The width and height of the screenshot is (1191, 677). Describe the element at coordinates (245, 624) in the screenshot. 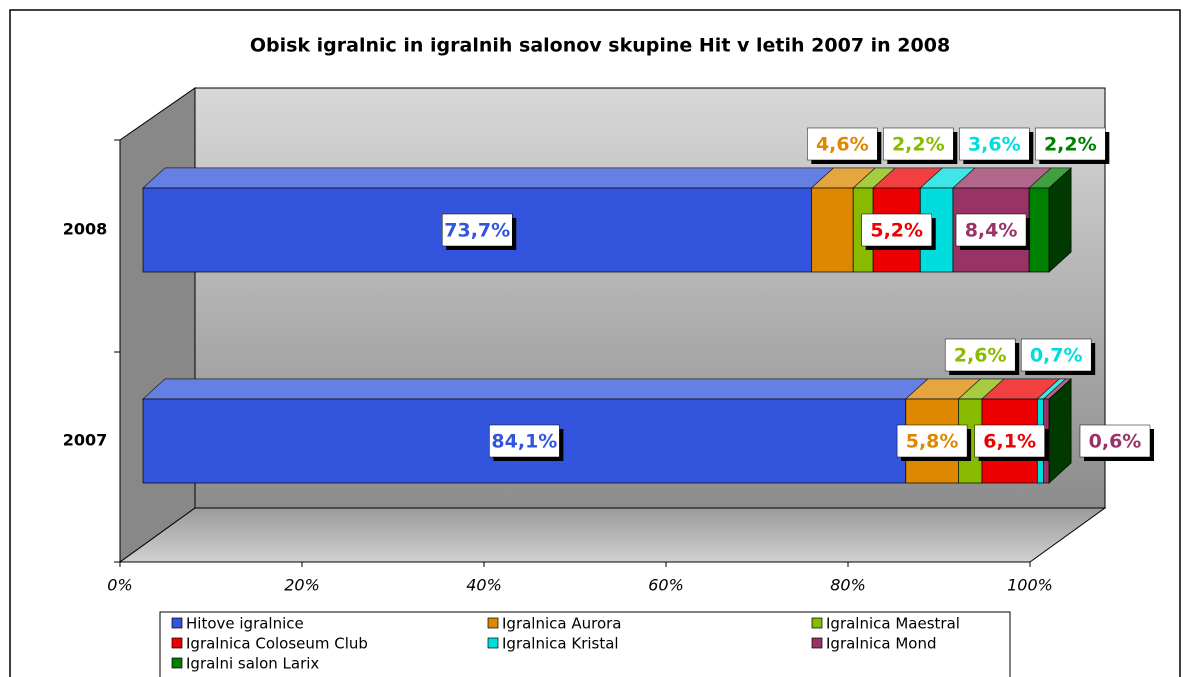

I see `legend-label: Hitove igralnice` at that location.